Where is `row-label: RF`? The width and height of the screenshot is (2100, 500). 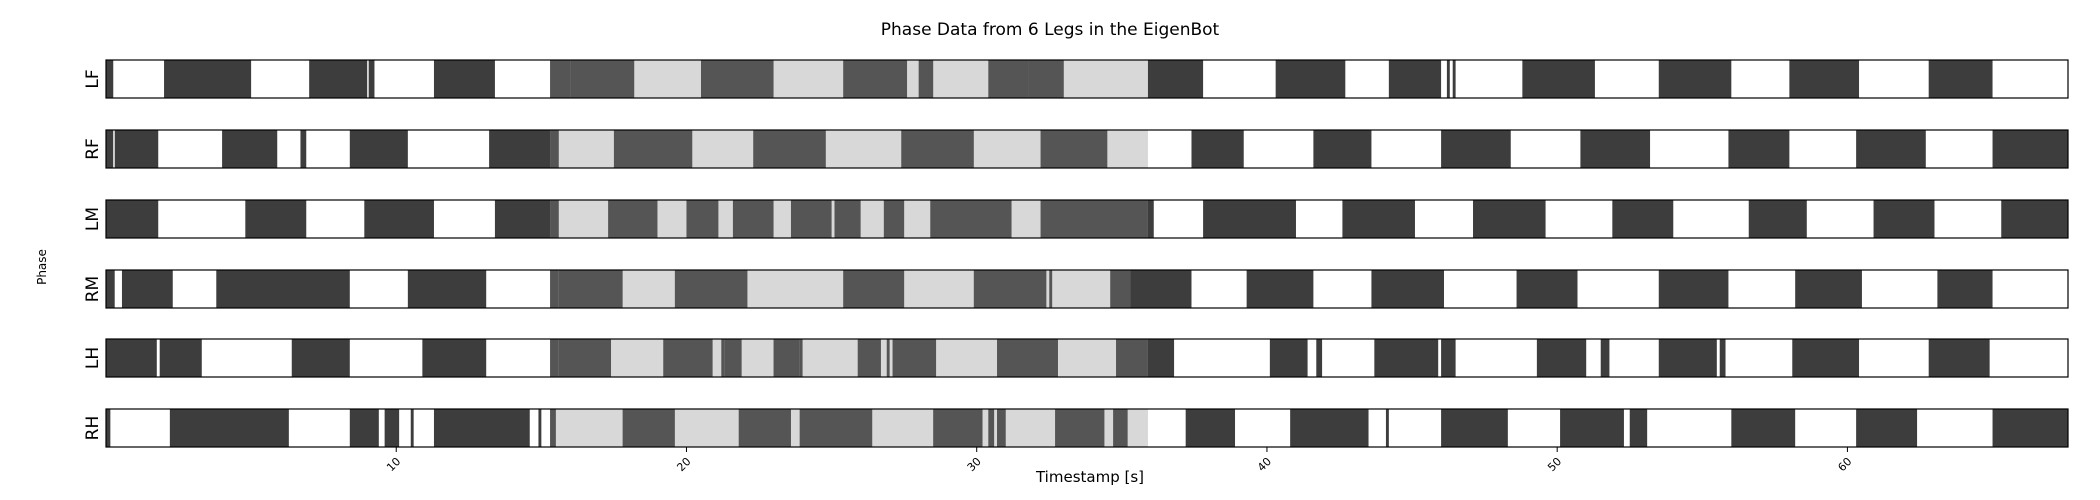
row-label: RF is located at coordinates (93, 149).